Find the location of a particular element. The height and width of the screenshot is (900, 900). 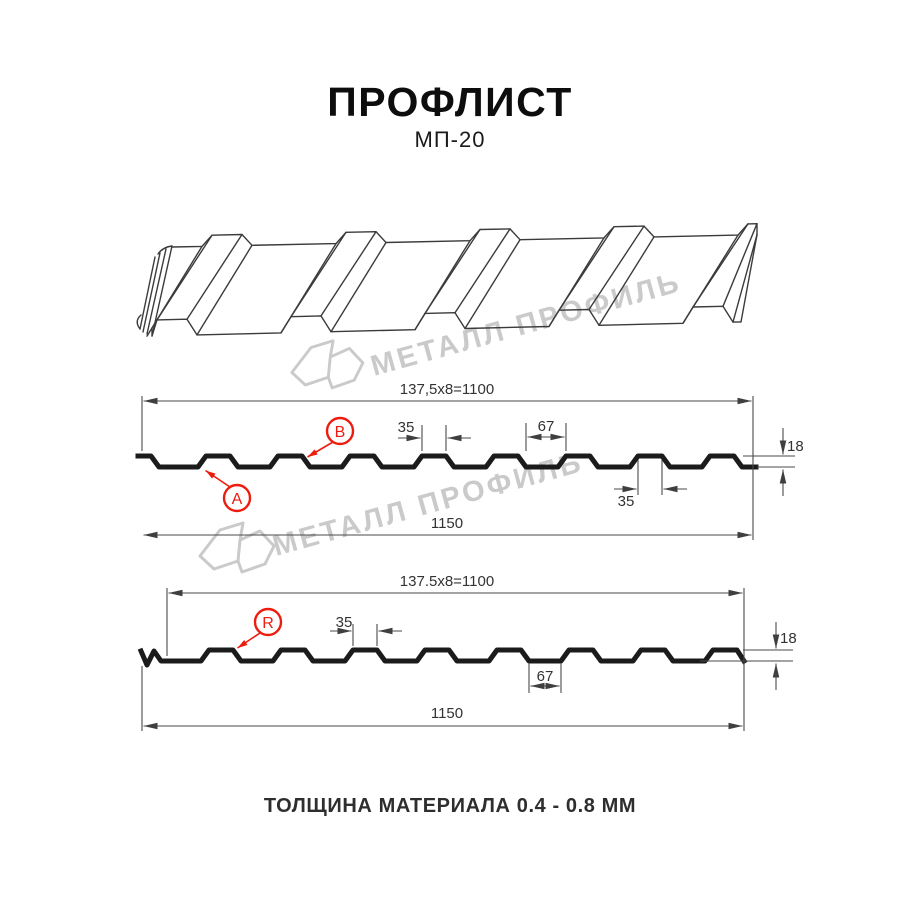

label-a-circle is located at coordinates (237, 498).